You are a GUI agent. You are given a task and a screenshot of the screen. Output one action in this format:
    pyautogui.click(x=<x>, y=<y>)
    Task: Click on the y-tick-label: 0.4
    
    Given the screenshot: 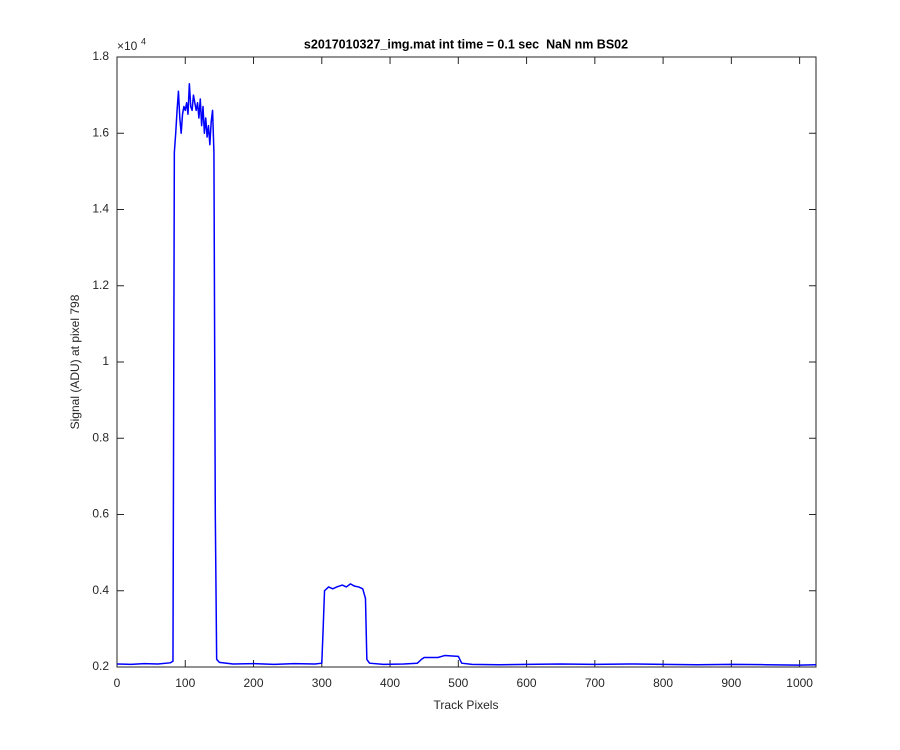 What is the action you would take?
    pyautogui.click(x=100, y=590)
    